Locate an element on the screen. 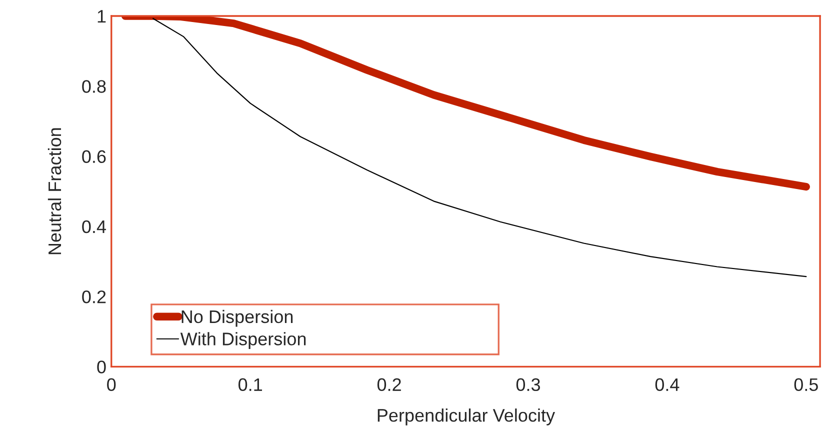  y-axis-title: Neutral Fraction is located at coordinates (55, 191).